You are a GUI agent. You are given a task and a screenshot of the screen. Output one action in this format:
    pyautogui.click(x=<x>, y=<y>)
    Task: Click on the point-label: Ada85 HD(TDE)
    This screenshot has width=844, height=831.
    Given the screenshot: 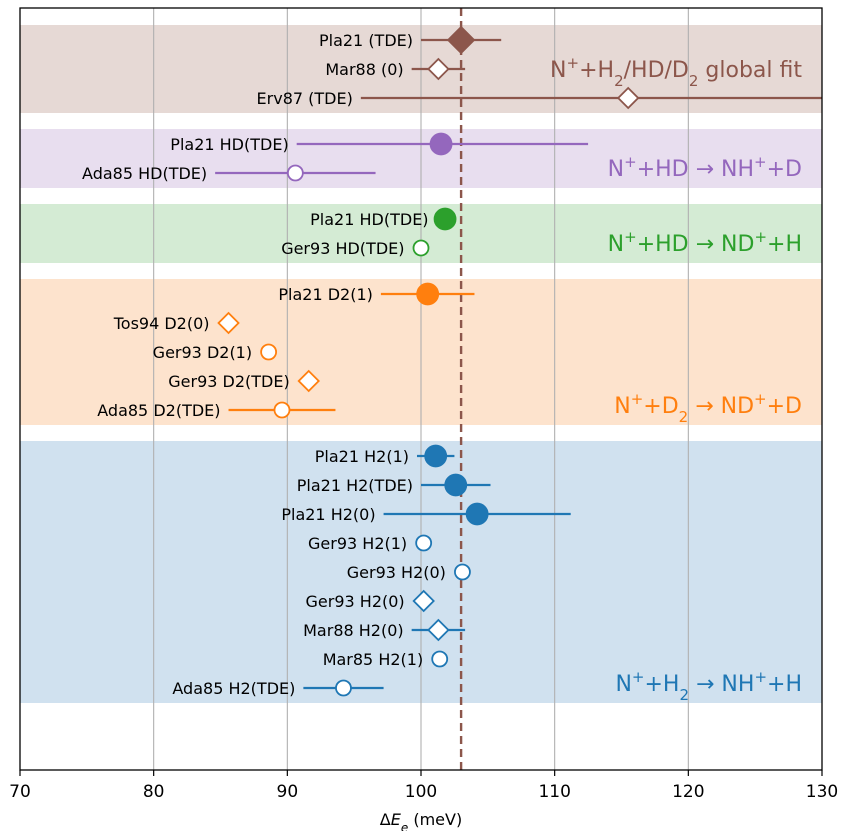 What is the action you would take?
    pyautogui.click(x=144, y=173)
    